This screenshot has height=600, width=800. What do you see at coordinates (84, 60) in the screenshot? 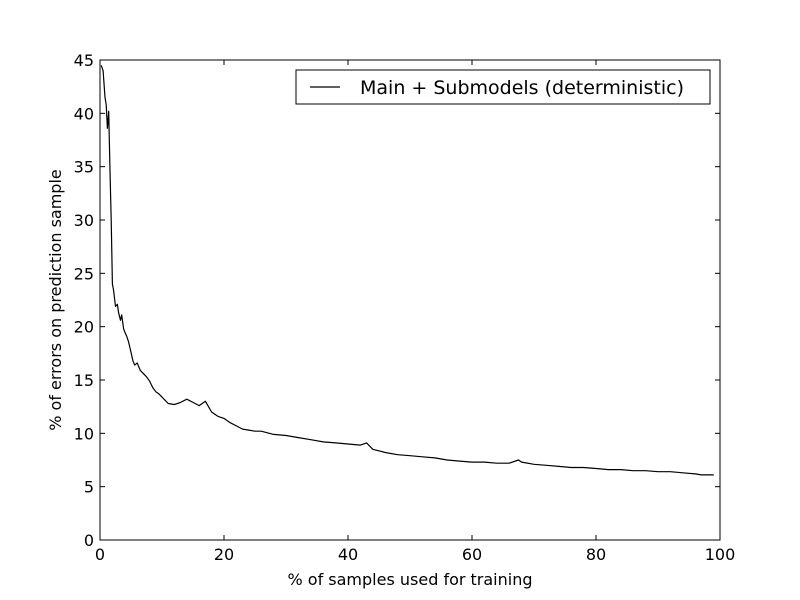
I see `y-tick-label: 45` at bounding box center [84, 60].